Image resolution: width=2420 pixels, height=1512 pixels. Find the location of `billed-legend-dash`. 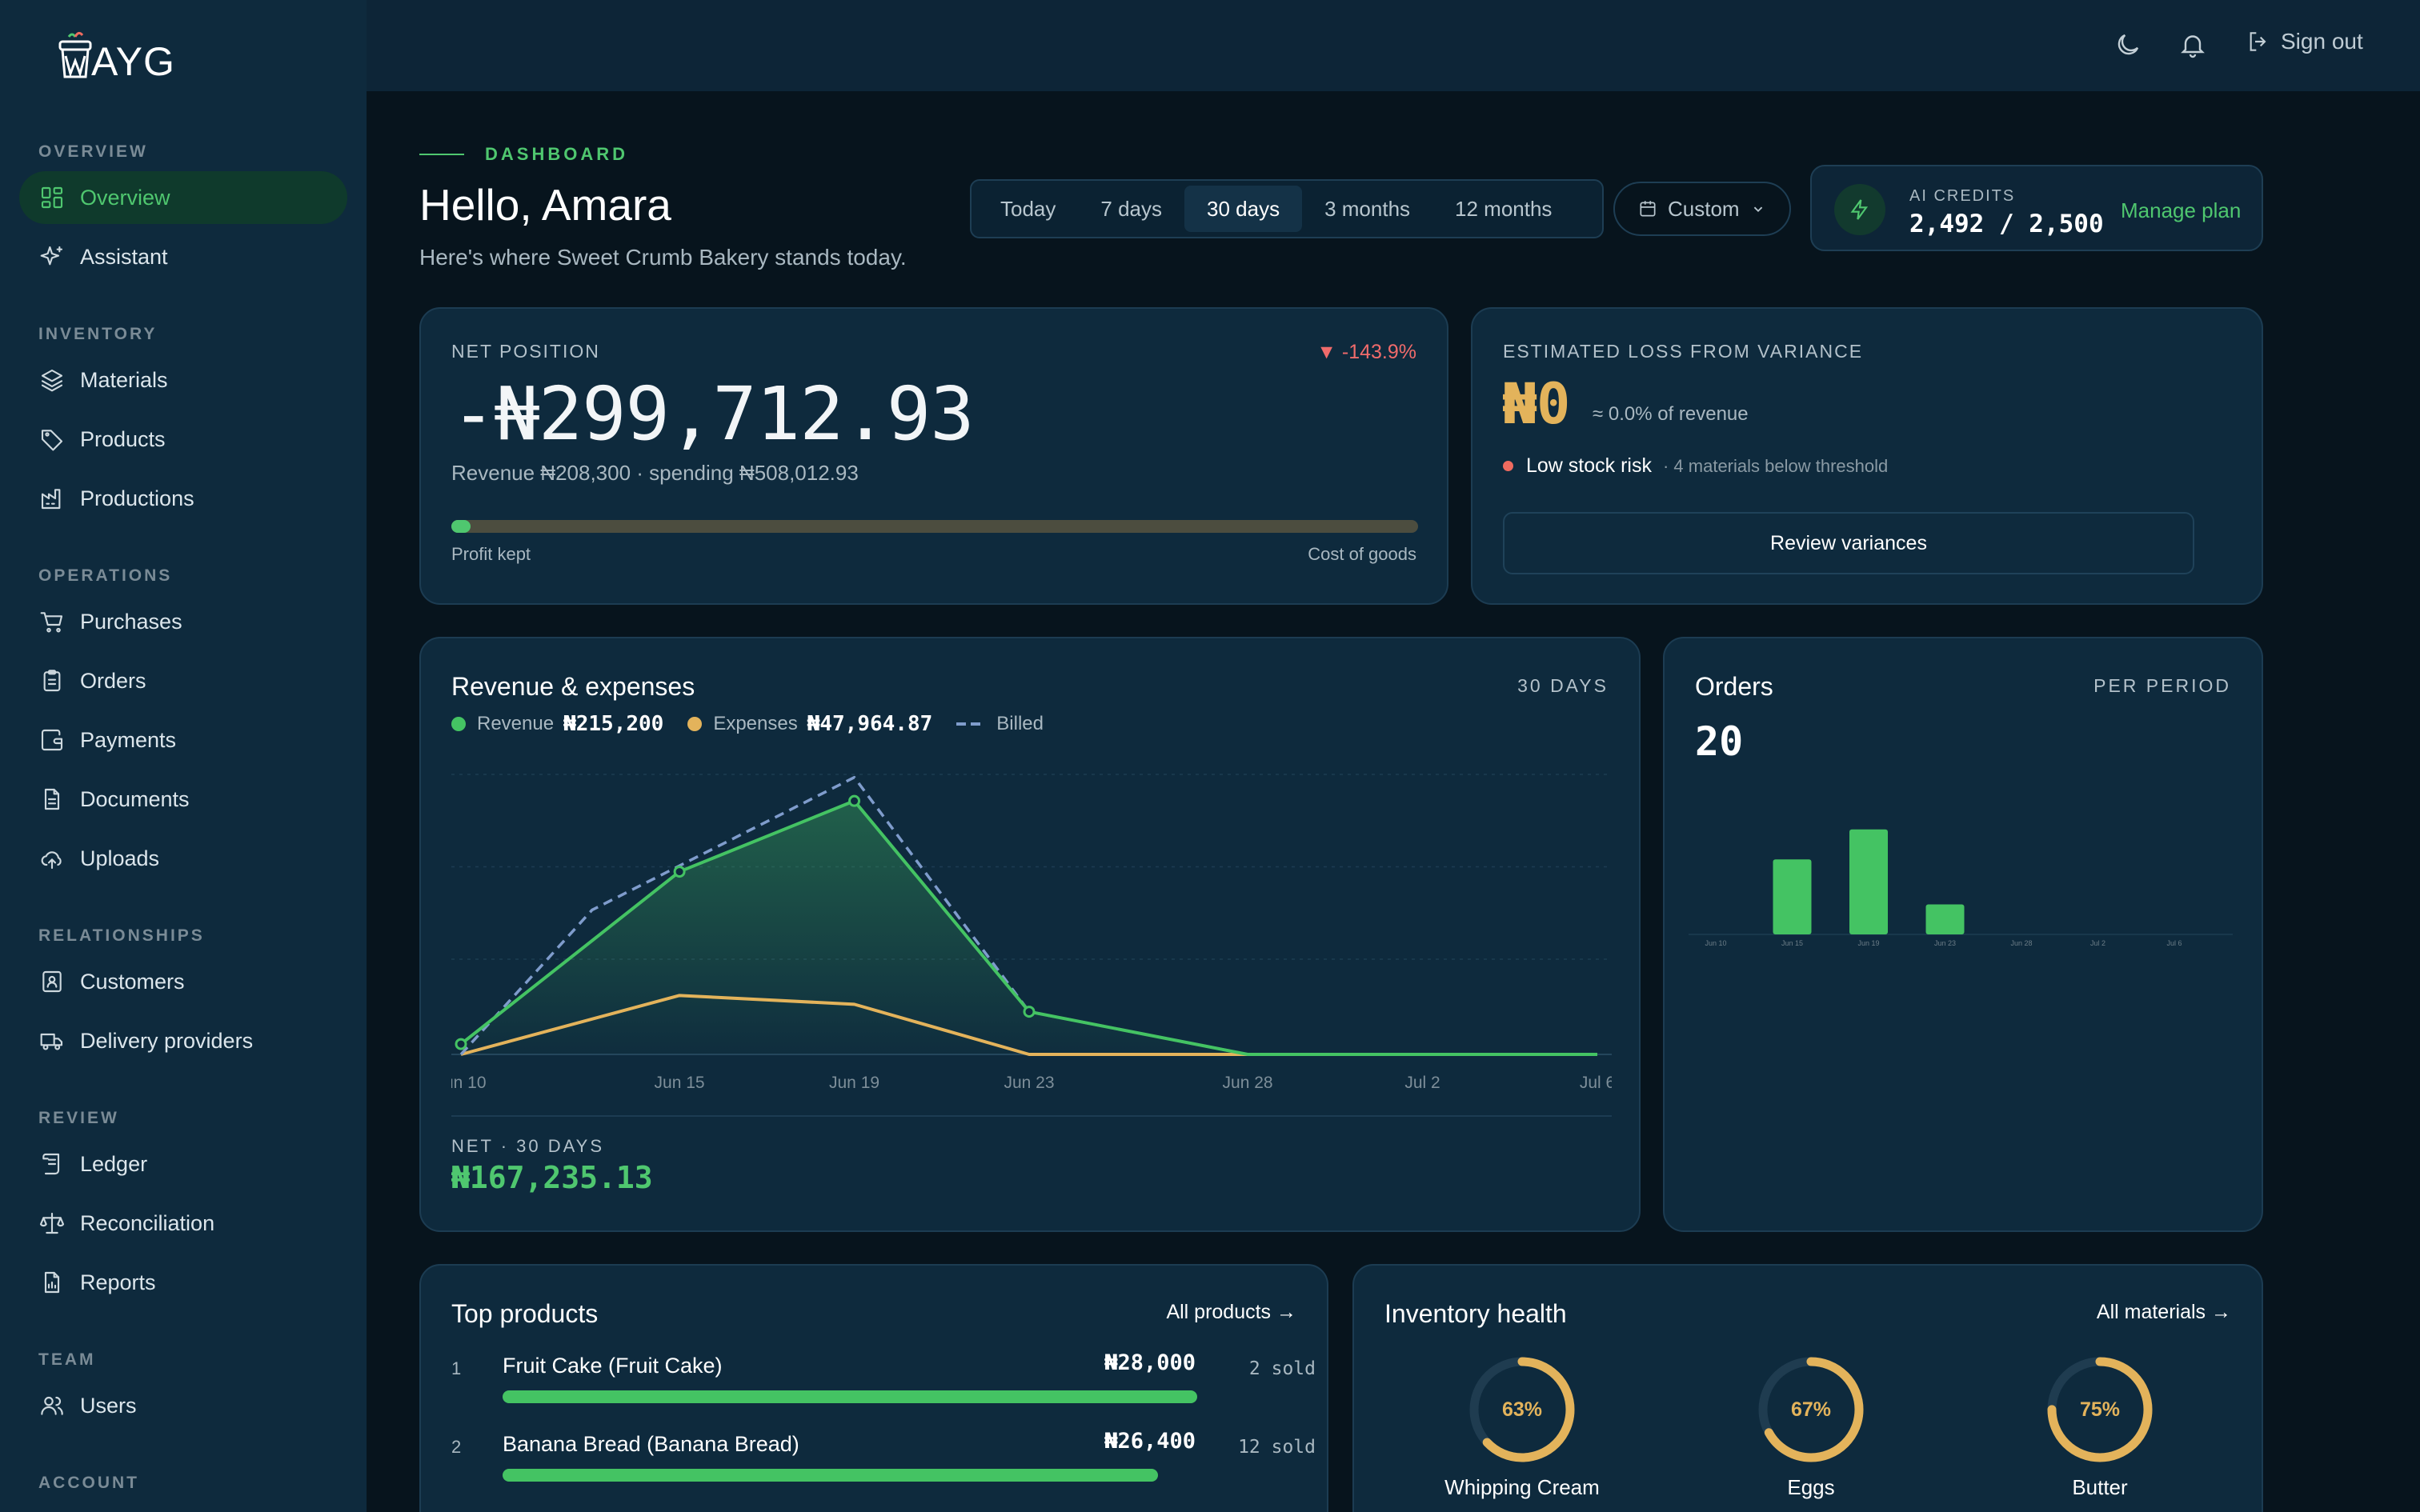

billed-legend-dash is located at coordinates (971, 724).